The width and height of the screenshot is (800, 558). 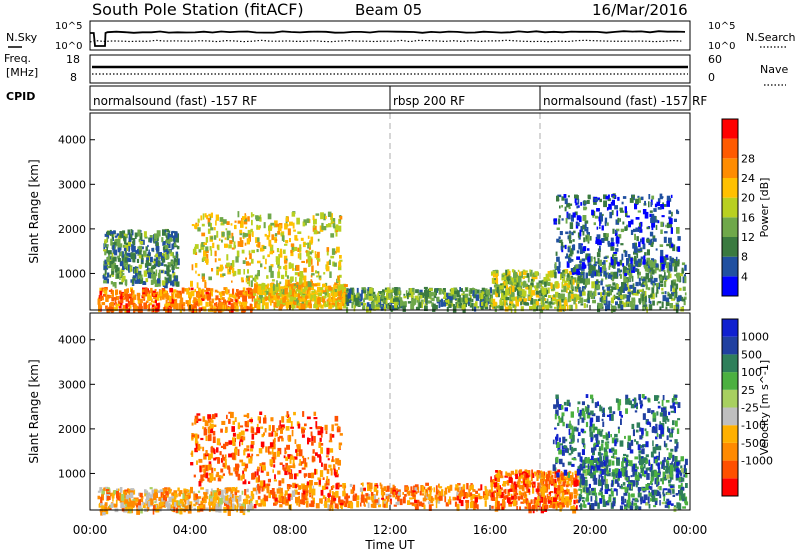 What do you see at coordinates (73, 77) in the screenshot?
I see `freq-tick-bottom: 8` at bounding box center [73, 77].